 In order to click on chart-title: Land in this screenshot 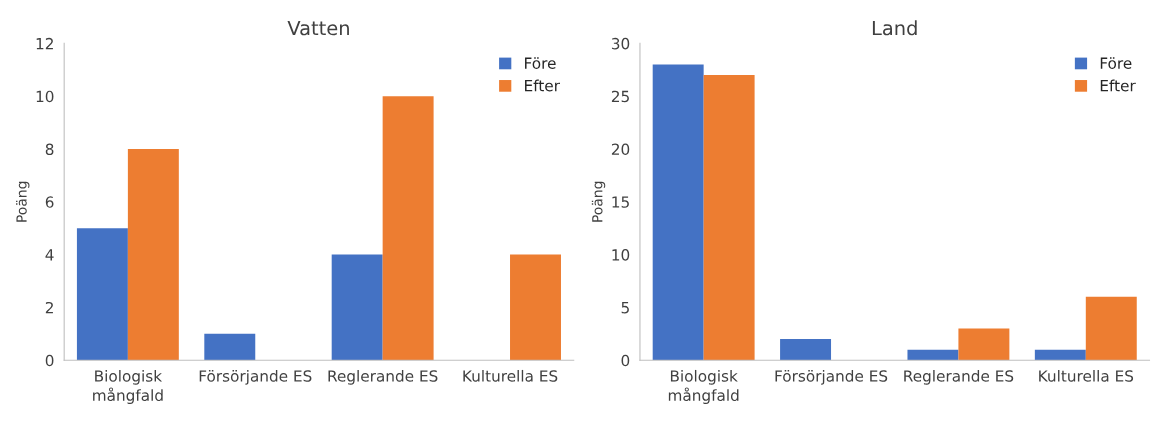, I will do `click(894, 28)`.